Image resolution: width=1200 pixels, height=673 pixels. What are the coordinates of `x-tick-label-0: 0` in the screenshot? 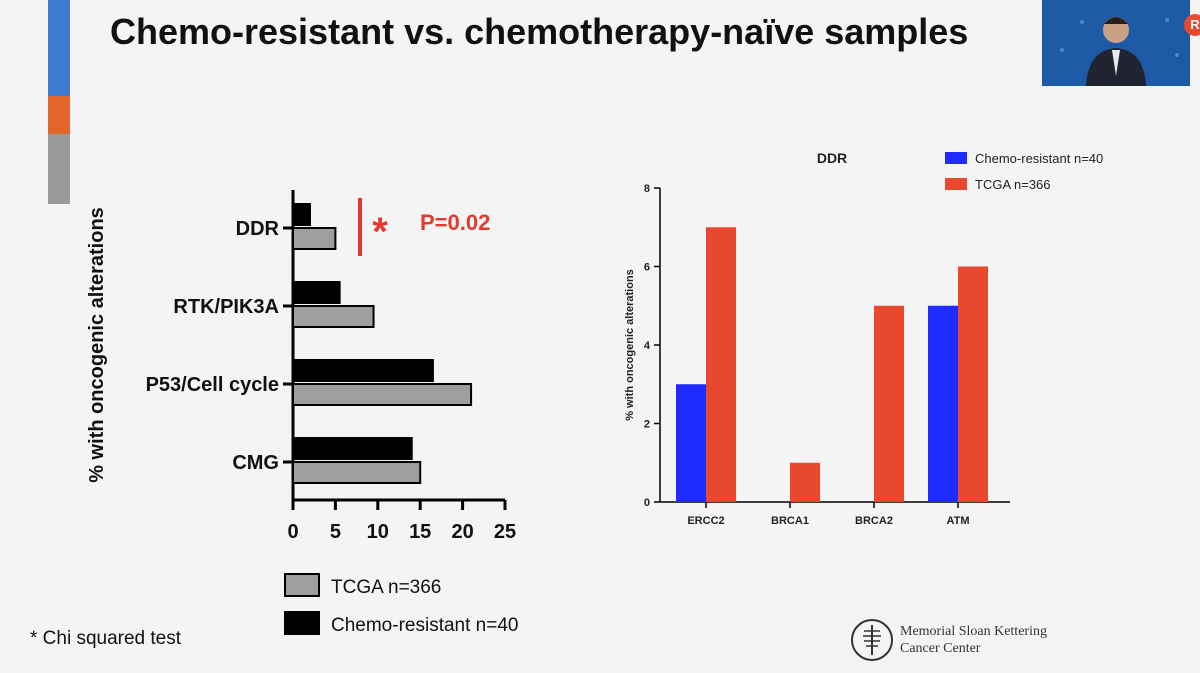 It's located at (292, 532).